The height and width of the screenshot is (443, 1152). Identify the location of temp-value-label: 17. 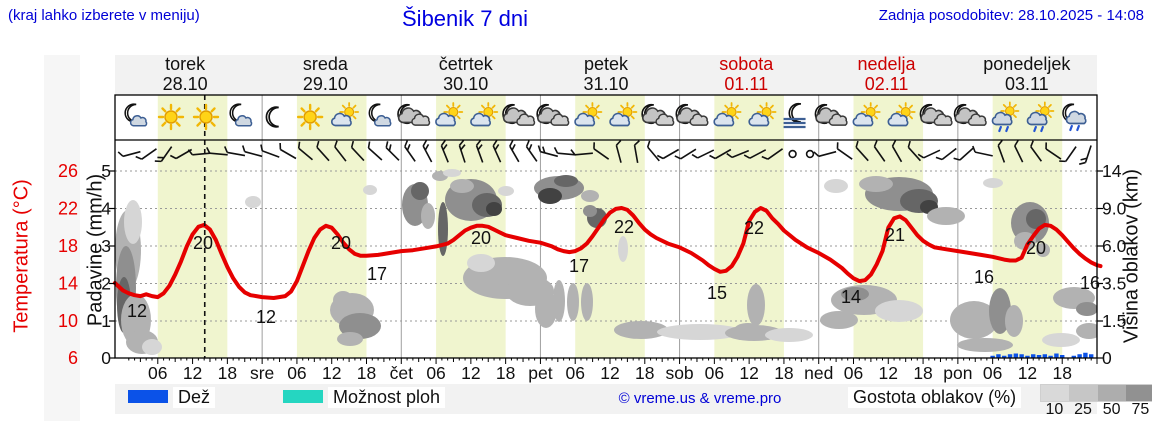
(377, 274).